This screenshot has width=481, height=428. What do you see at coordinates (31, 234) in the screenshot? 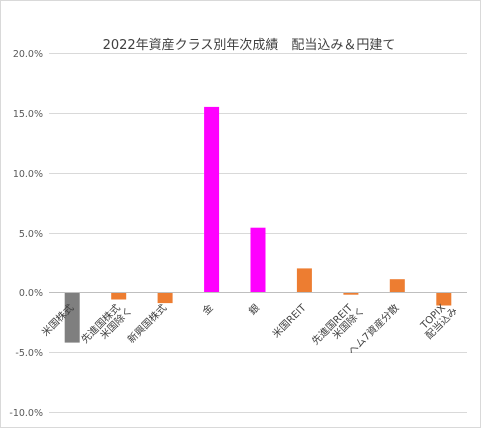
I see `y-tick-label: 5.0%` at bounding box center [31, 234].